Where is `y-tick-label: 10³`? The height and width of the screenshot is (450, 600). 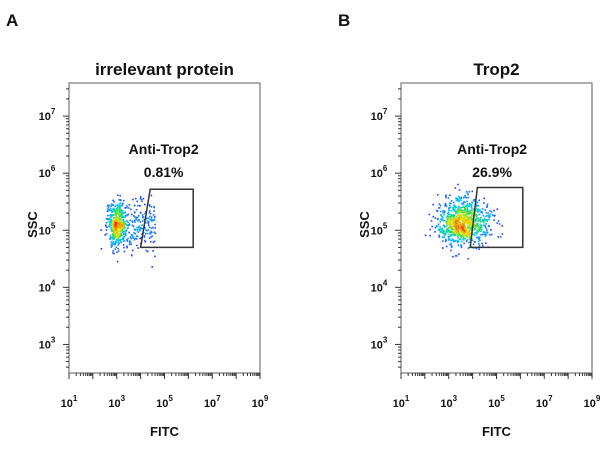 y-tick-label: 10³ is located at coordinates (379, 343).